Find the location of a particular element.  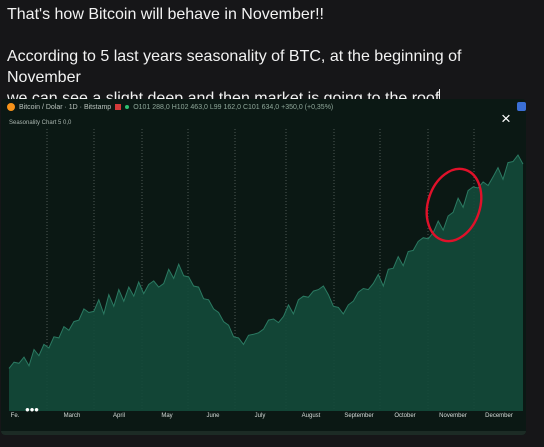

more-options-button: ••• is located at coordinates (32, 409).